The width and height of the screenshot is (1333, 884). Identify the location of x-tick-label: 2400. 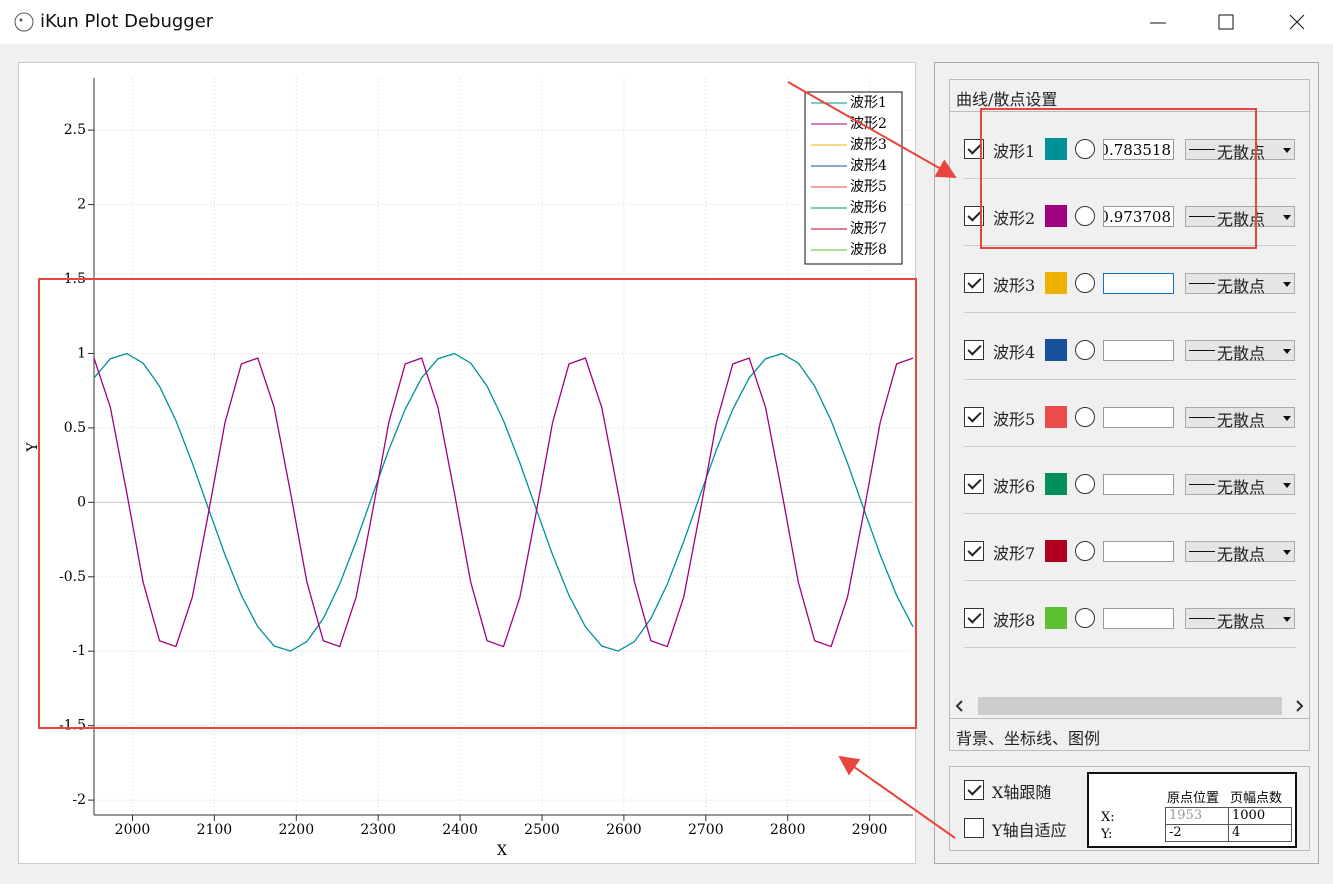
(460, 830).